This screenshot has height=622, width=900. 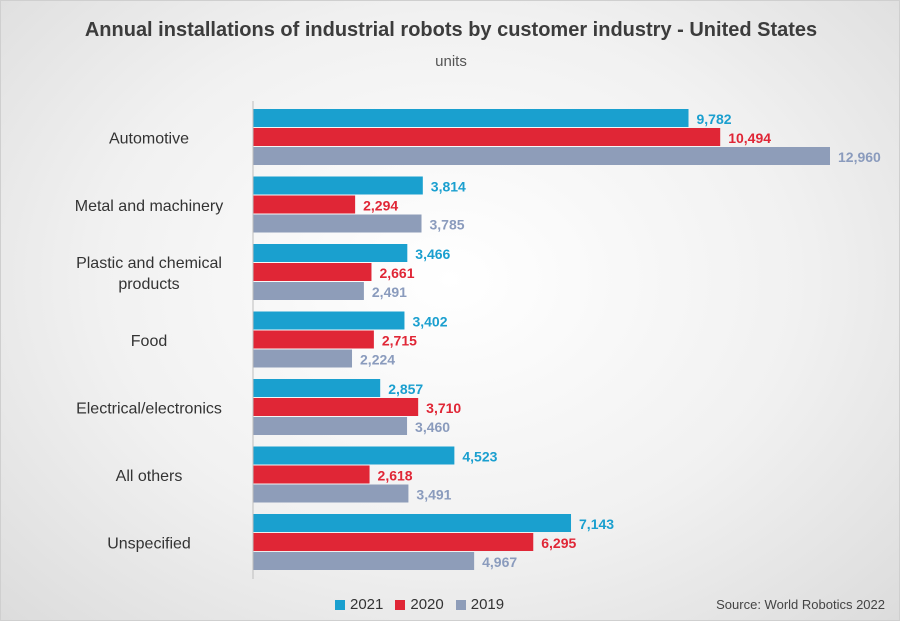 What do you see at coordinates (859, 157) in the screenshot?
I see `data-label-2019: 12,960` at bounding box center [859, 157].